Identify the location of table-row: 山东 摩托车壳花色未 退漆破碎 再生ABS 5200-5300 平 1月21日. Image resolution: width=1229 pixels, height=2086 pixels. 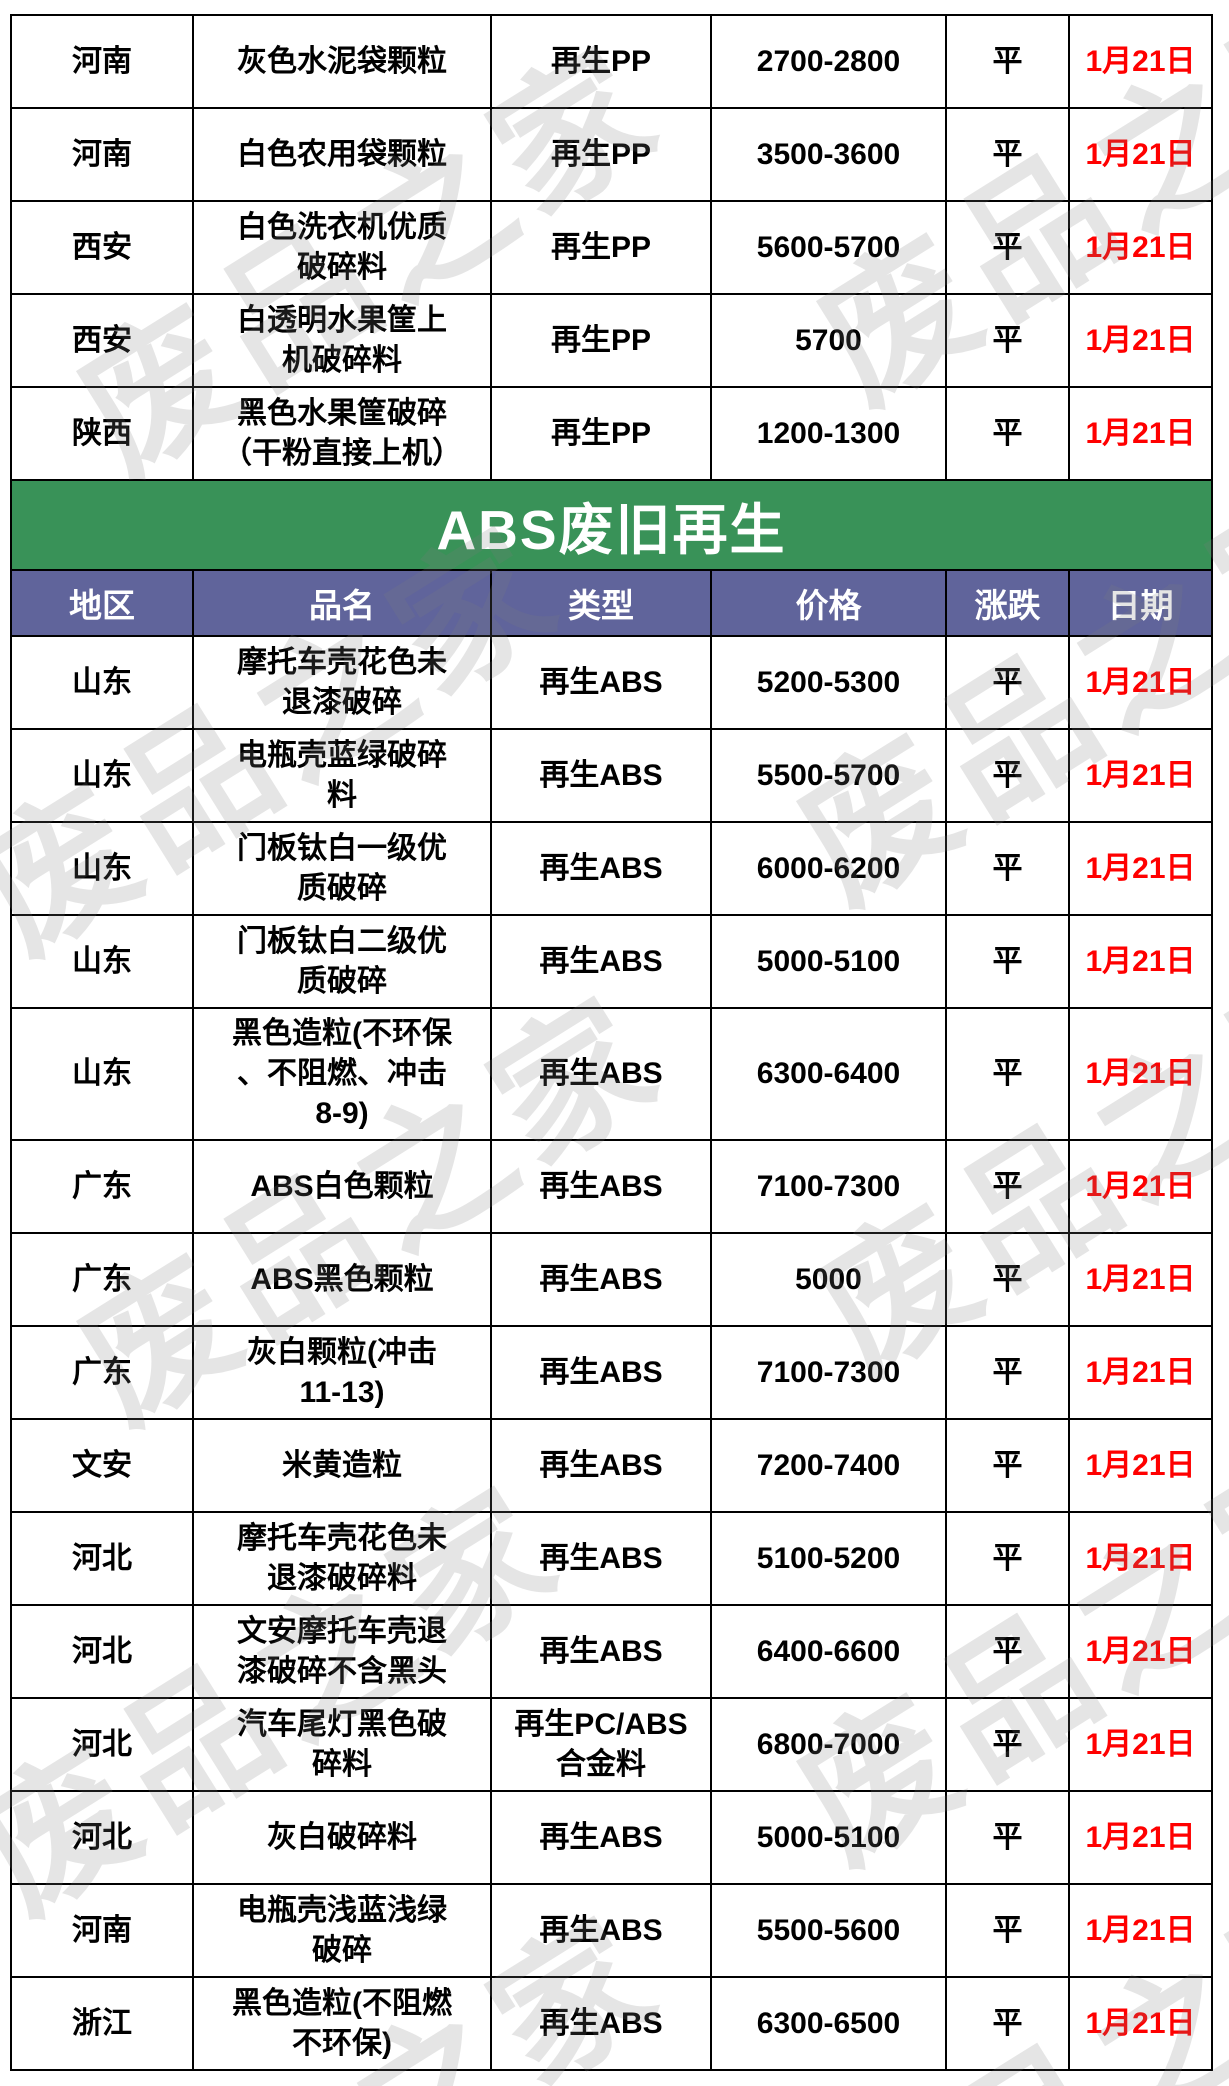
(611, 682).